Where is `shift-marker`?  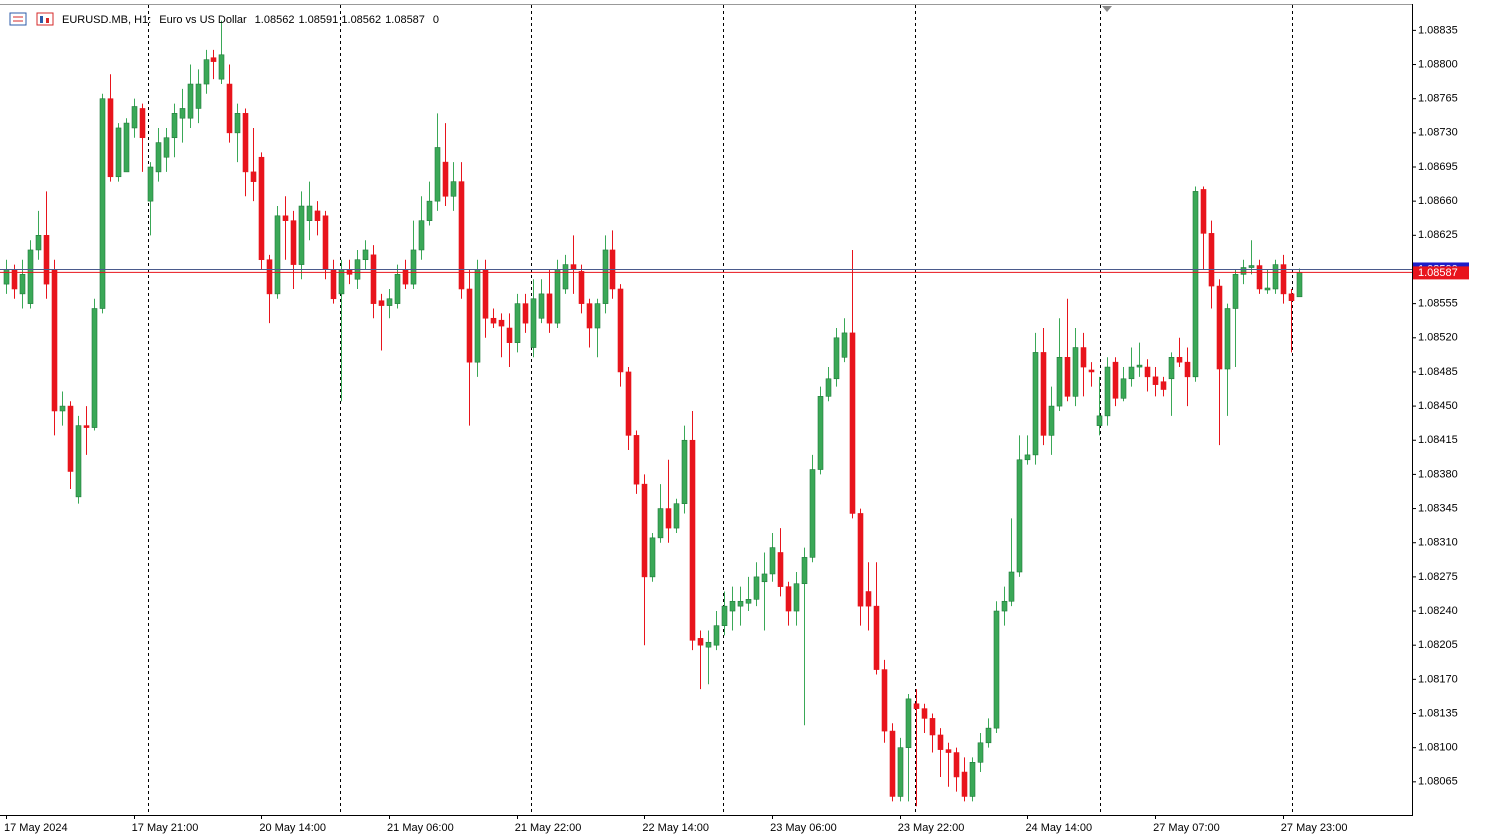
shift-marker is located at coordinates (1107, 9).